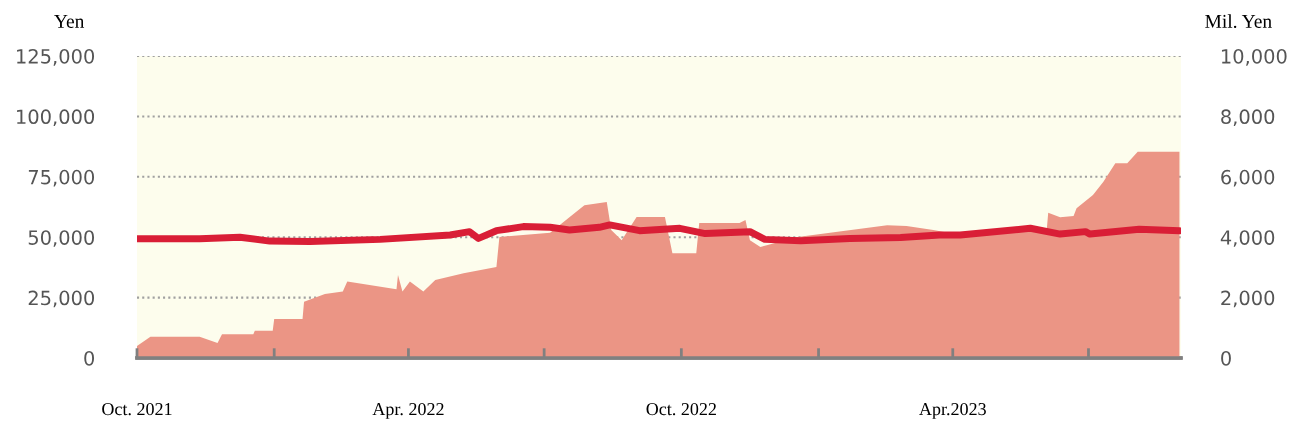 This screenshot has width=1311, height=426. I want to click on y2-tick-label: 8,000, so click(1248, 118).